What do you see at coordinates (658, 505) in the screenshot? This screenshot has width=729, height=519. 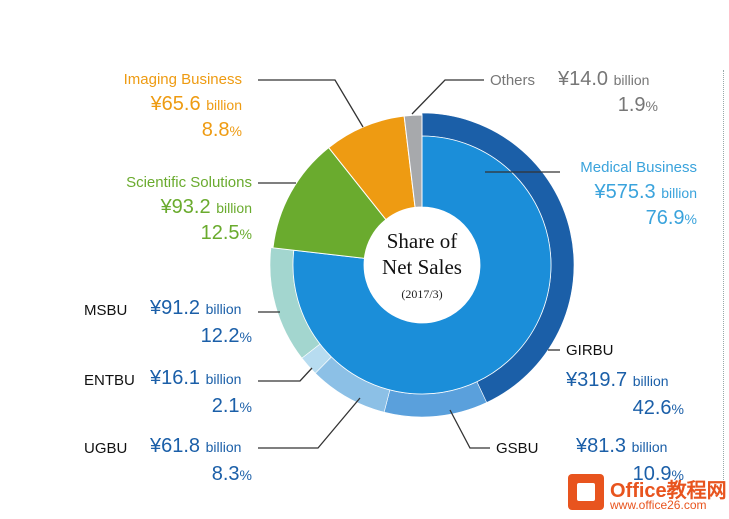 I see `watermark-url: www.office26.com` at bounding box center [658, 505].